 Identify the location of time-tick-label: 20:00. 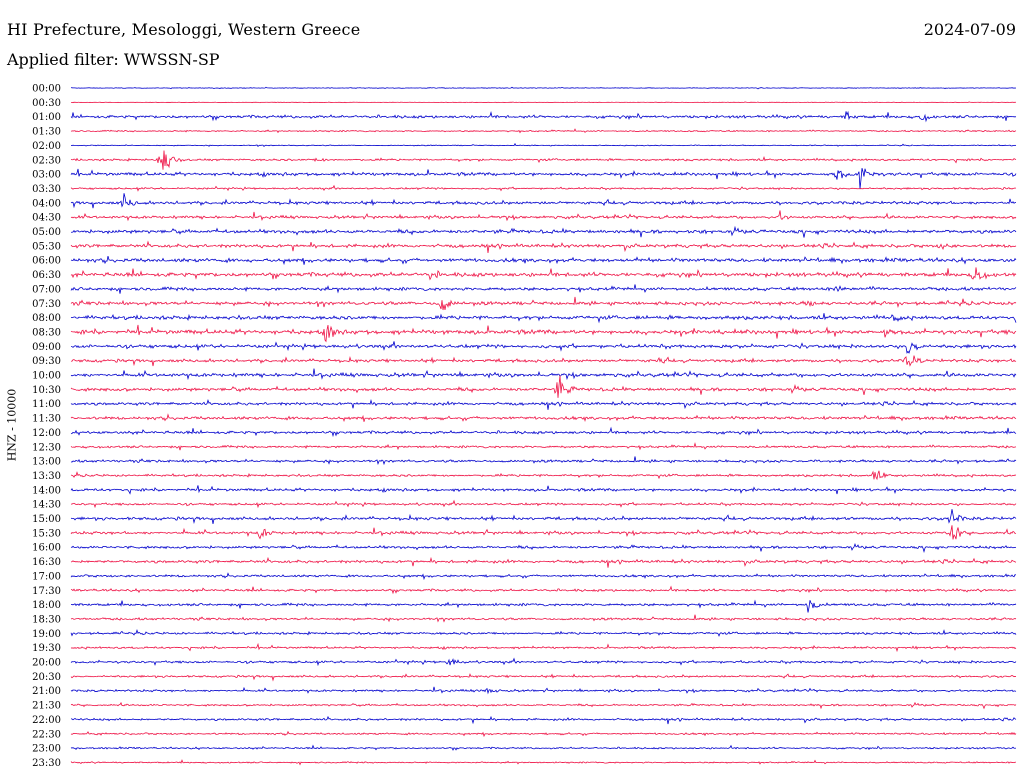
(46, 663).